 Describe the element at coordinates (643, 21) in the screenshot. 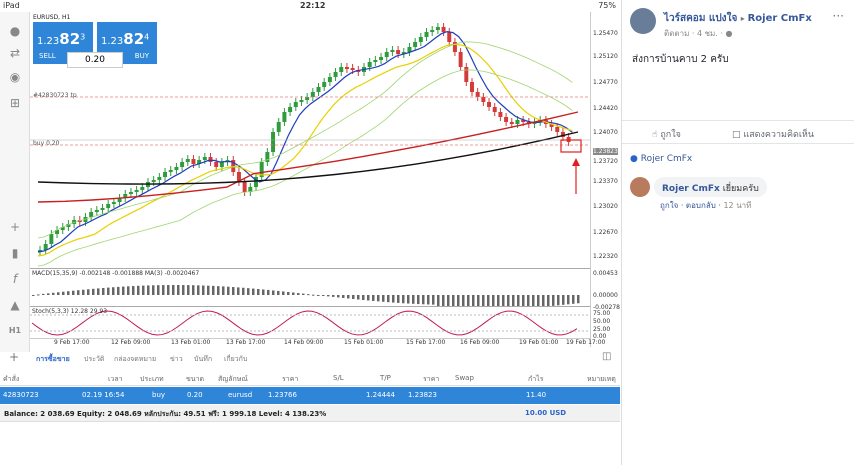

I see `author-avatar` at that location.